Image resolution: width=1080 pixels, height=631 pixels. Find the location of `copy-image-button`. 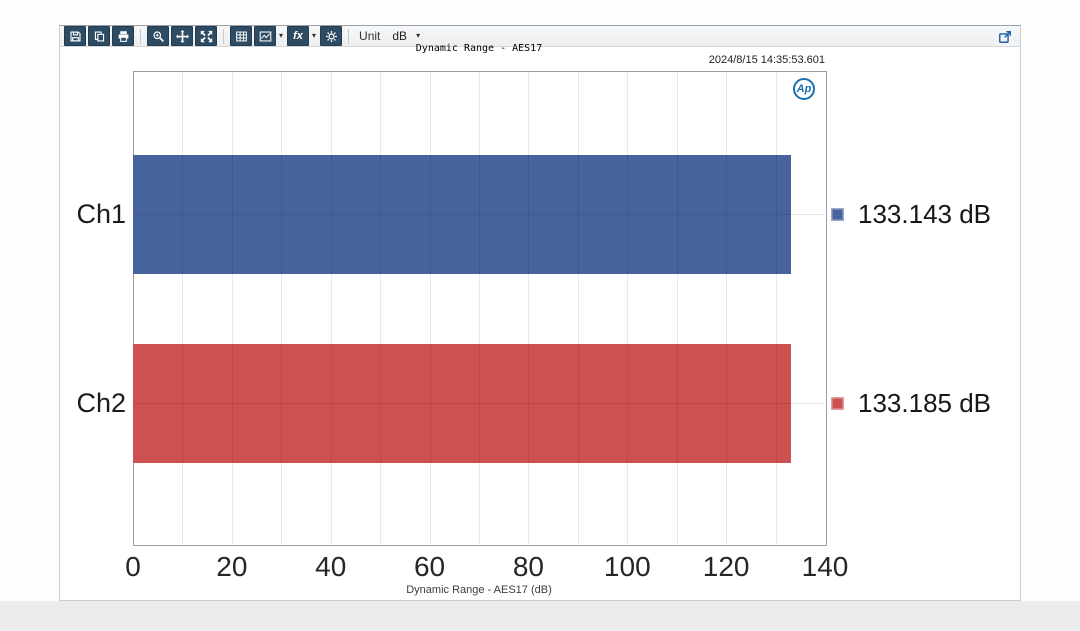

copy-image-button is located at coordinates (99, 36).